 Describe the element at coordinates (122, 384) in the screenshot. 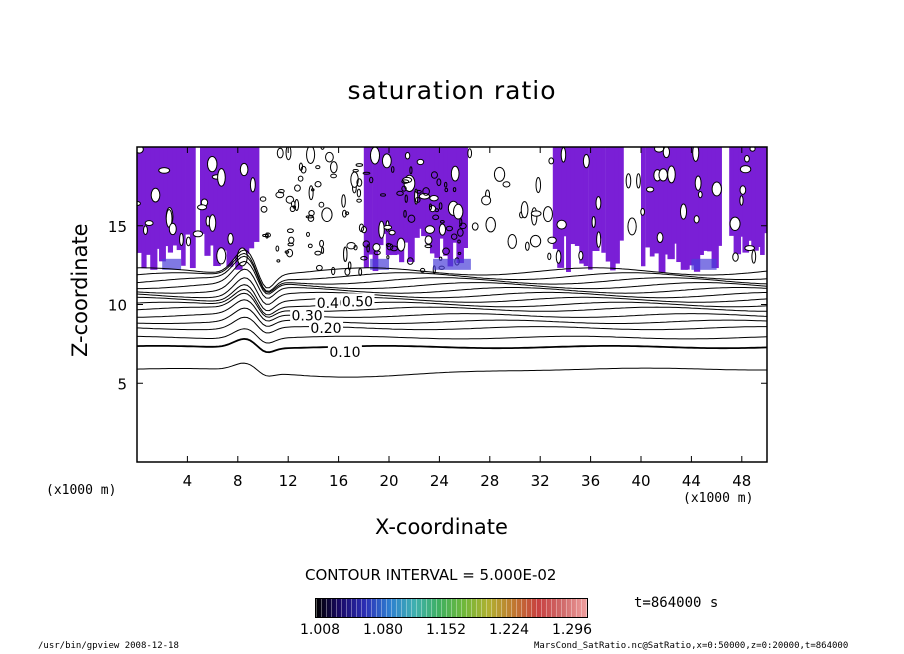

I see `y-tick-label: 5` at that location.